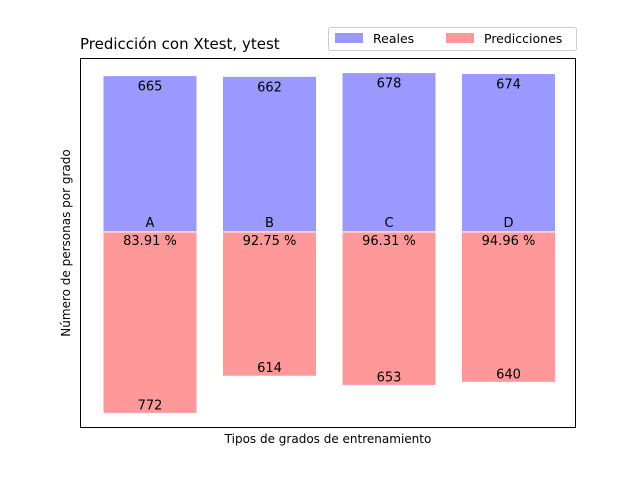  I want to click on value-label-reales-b: 662, so click(269, 87).